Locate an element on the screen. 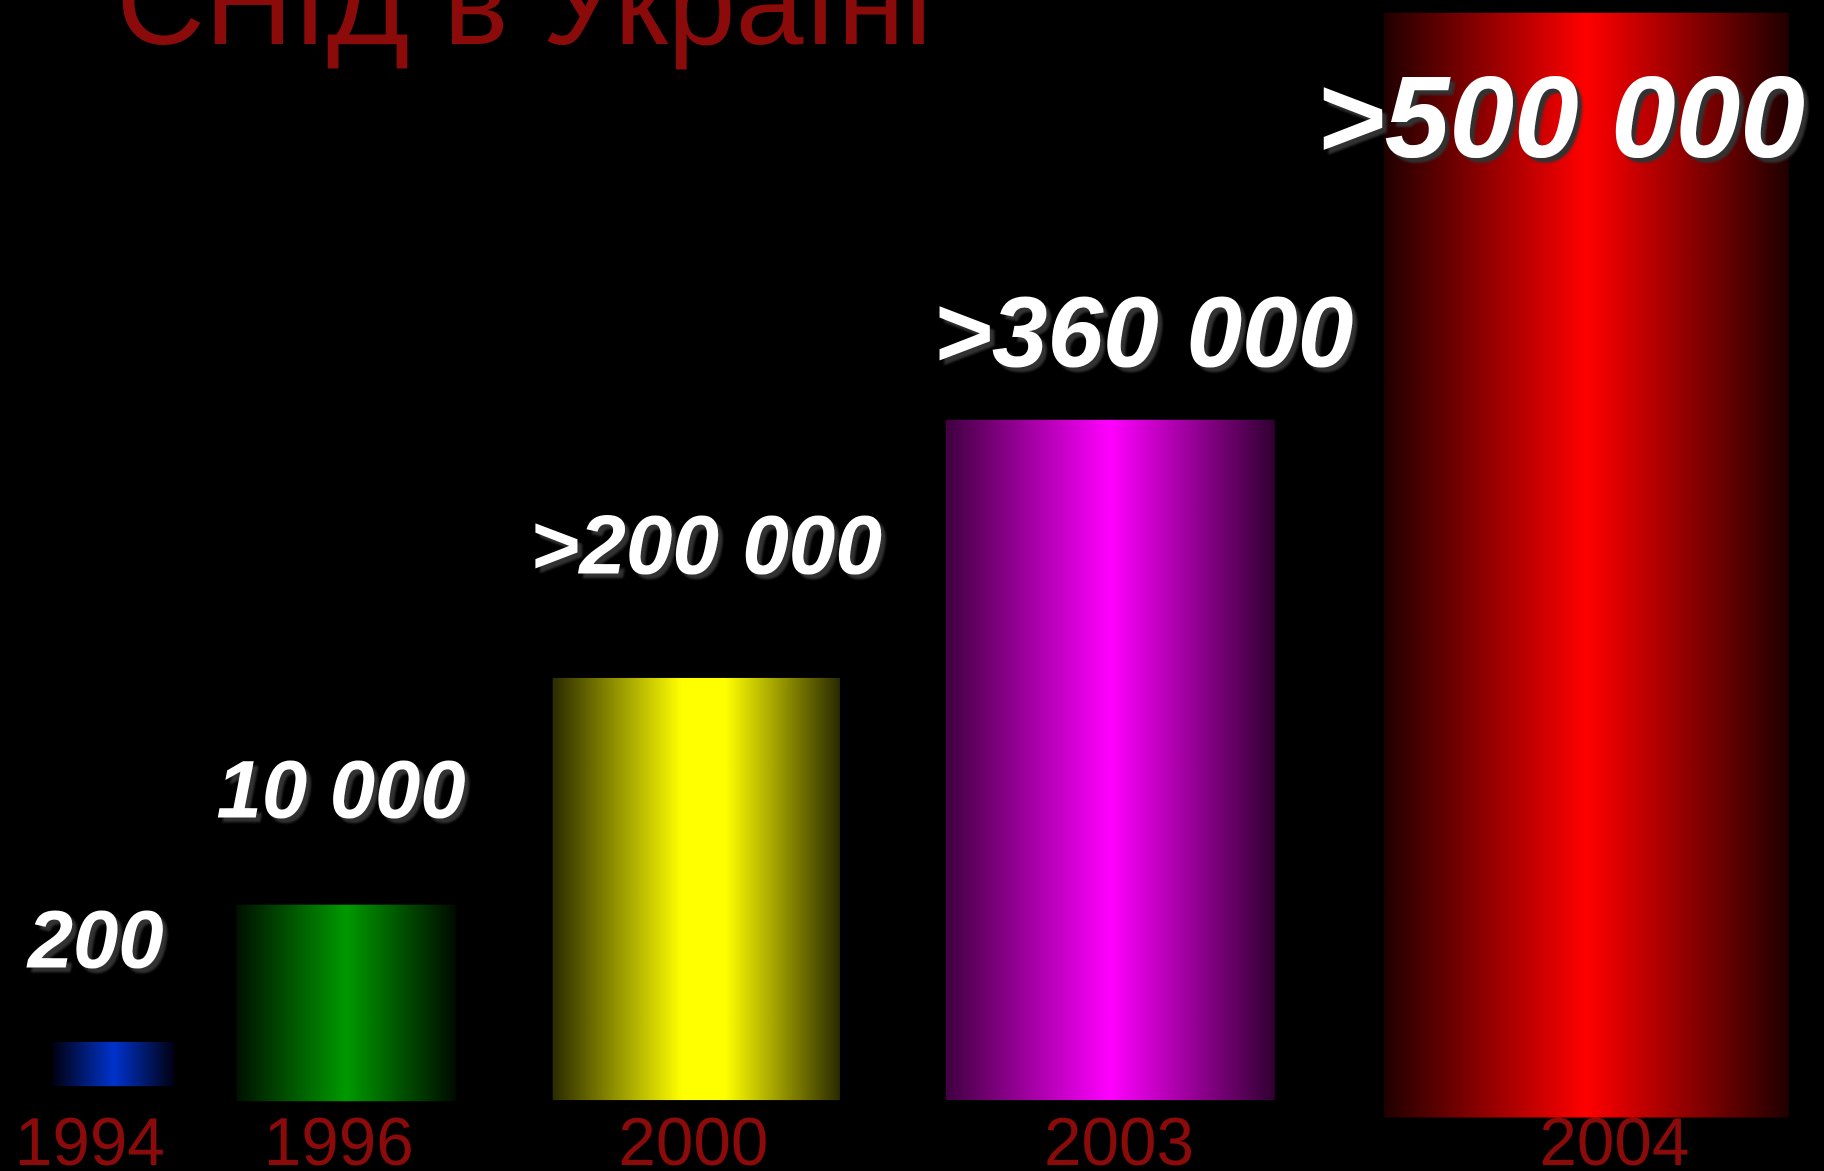 Image resolution: width=1824 pixels, height=1171 pixels. bar-label: >200 000 is located at coordinates (706, 544).